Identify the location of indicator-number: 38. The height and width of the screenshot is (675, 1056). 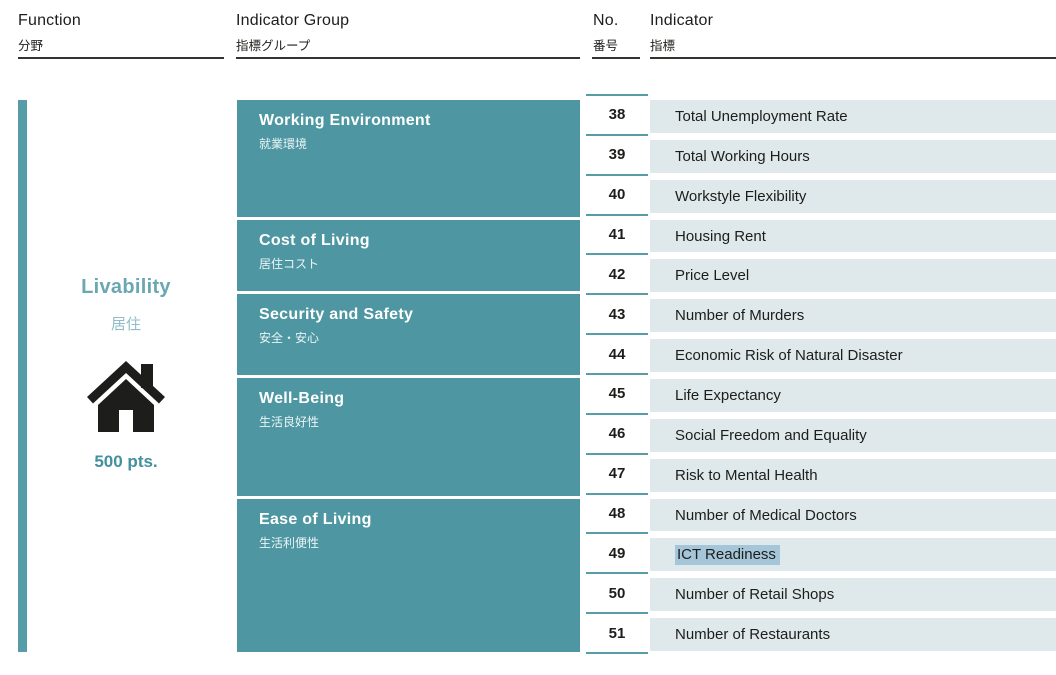
(617, 114).